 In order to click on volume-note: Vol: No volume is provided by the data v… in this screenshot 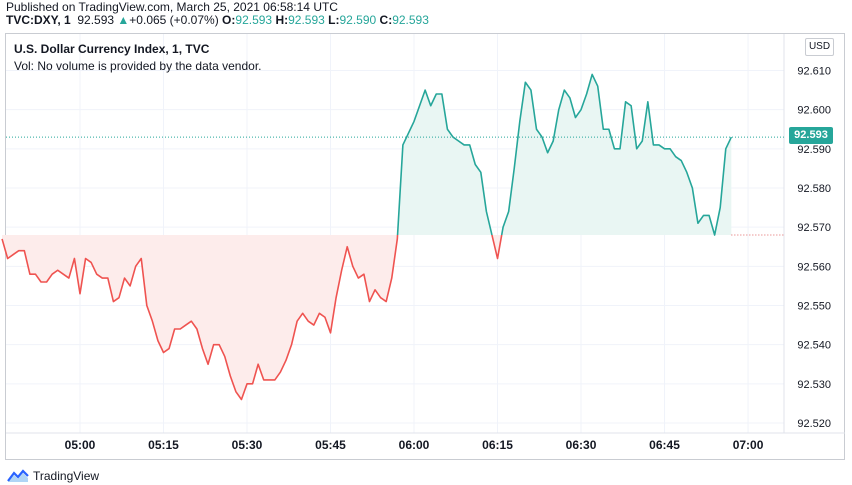, I will do `click(138, 66)`.